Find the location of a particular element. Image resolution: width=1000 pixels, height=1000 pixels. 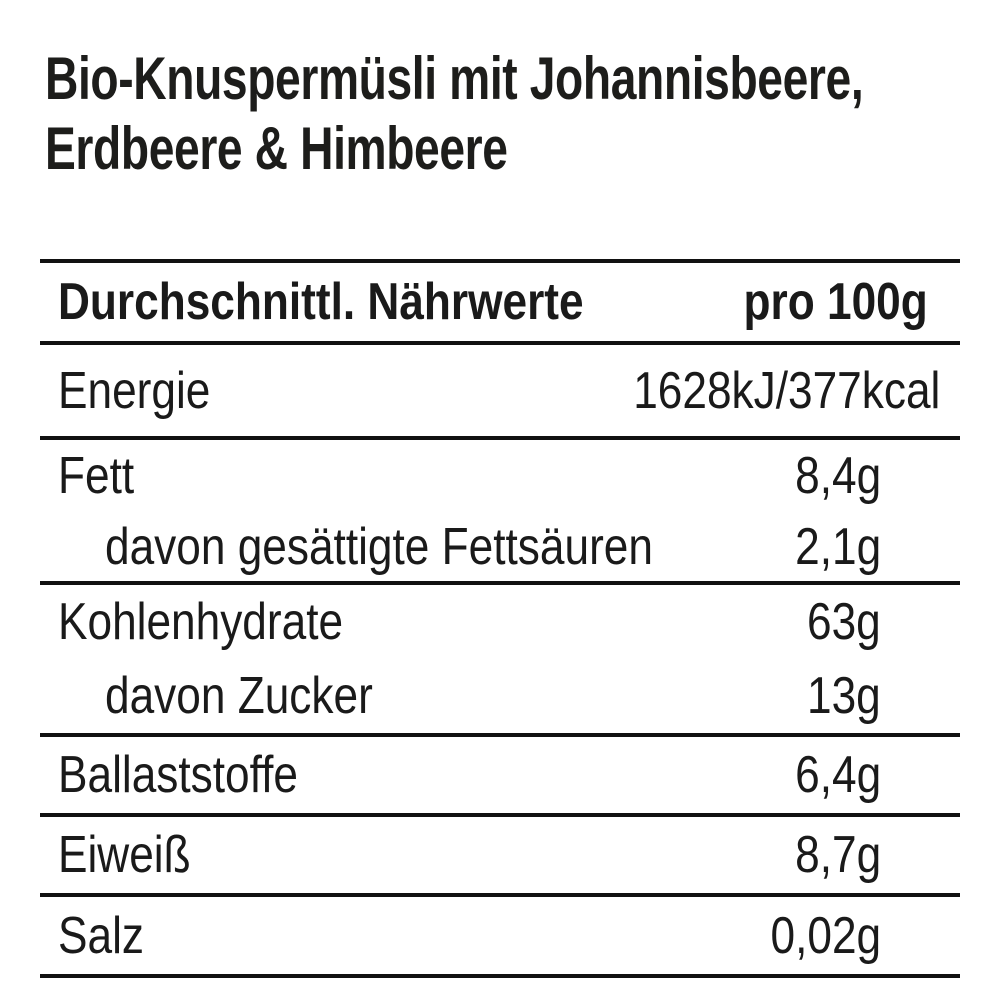

nutrient-label: Kohlenhydrate is located at coordinates (216, 622).